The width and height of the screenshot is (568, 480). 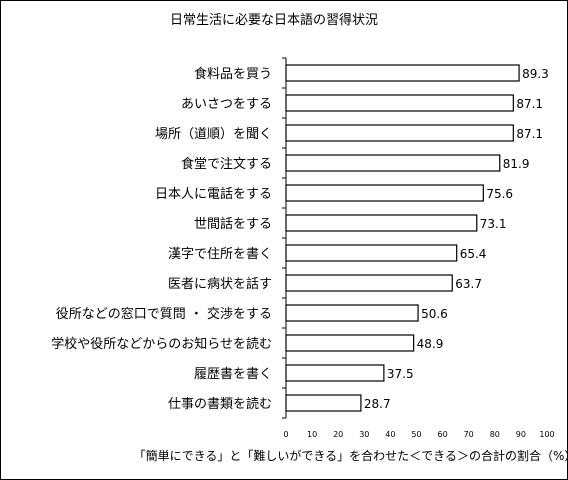 I want to click on category-label: 場所（道順）を聞く, so click(x=213, y=134).